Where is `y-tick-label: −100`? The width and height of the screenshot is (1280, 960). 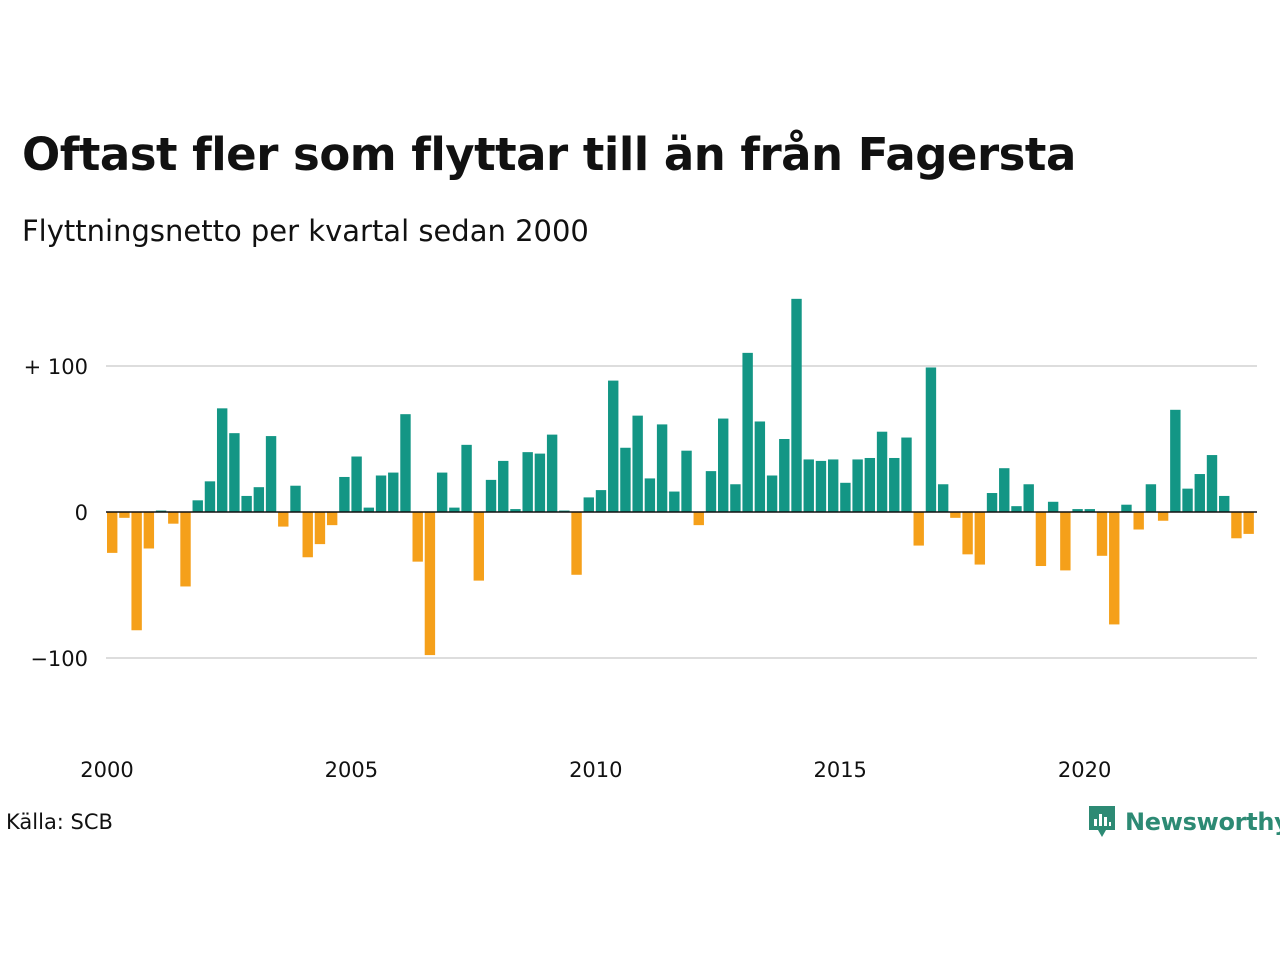 y-tick-label: −100 is located at coordinates (59, 659).